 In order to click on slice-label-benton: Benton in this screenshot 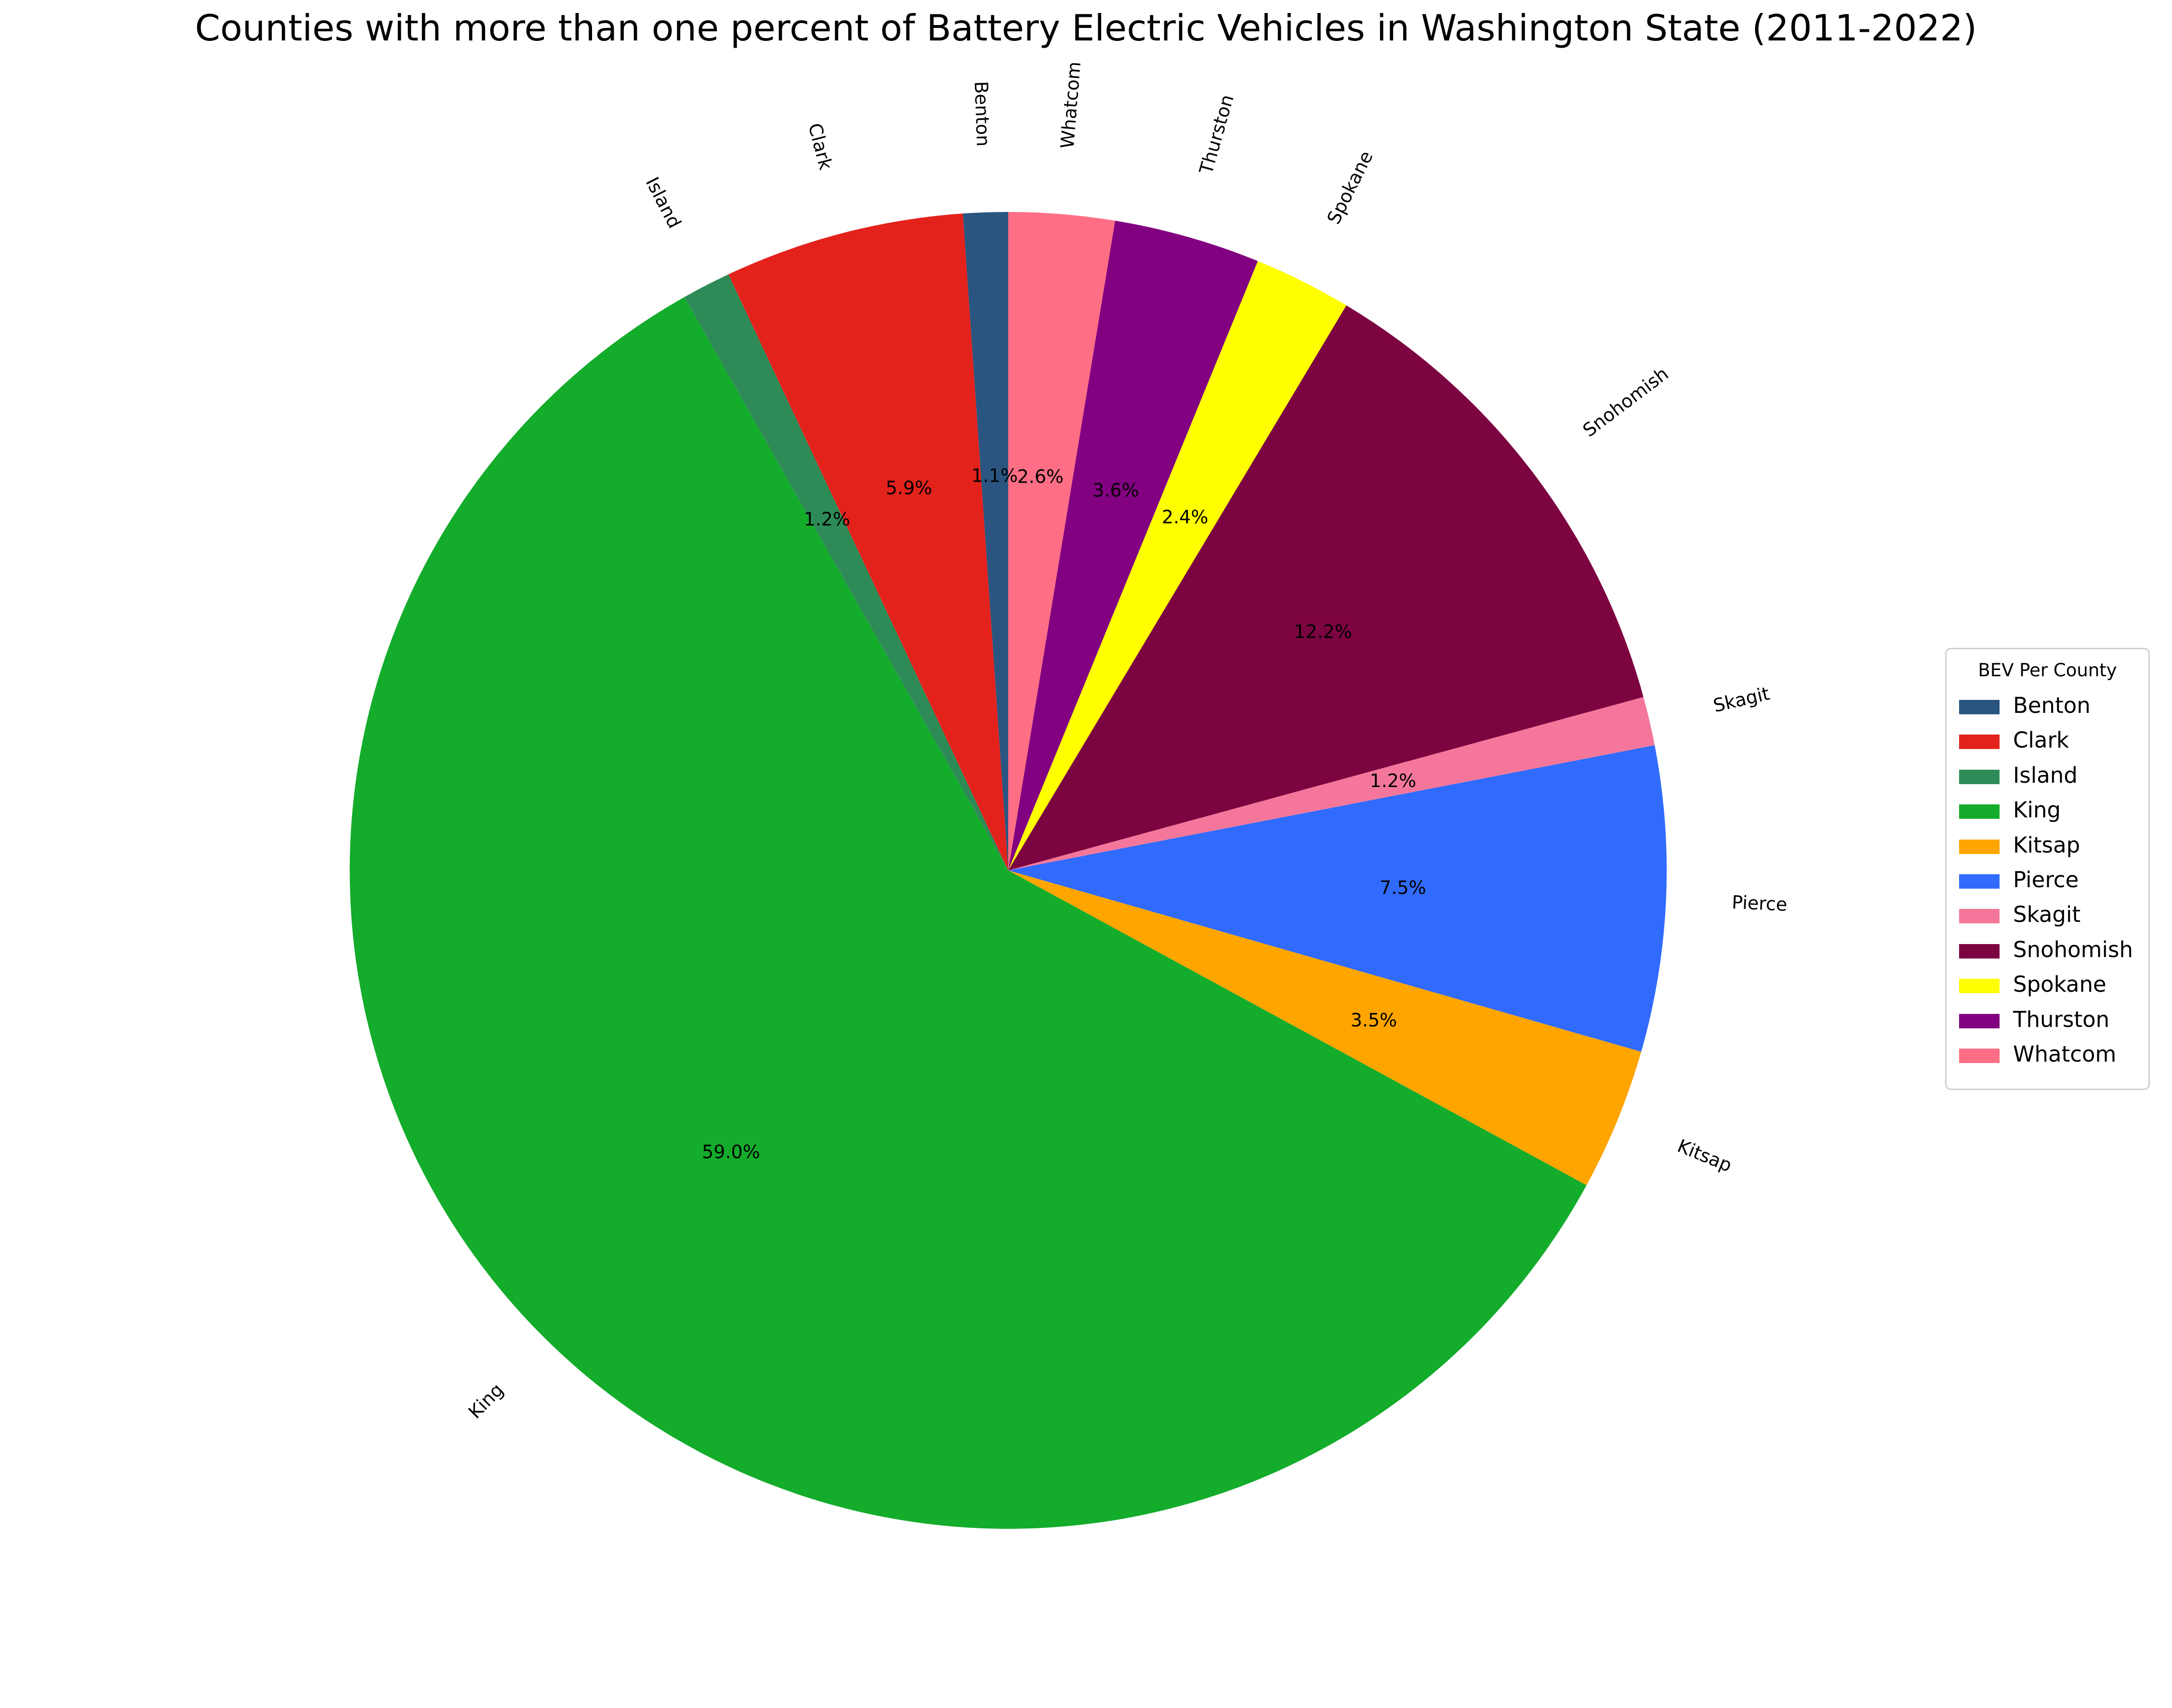, I will do `click(982, 114)`.